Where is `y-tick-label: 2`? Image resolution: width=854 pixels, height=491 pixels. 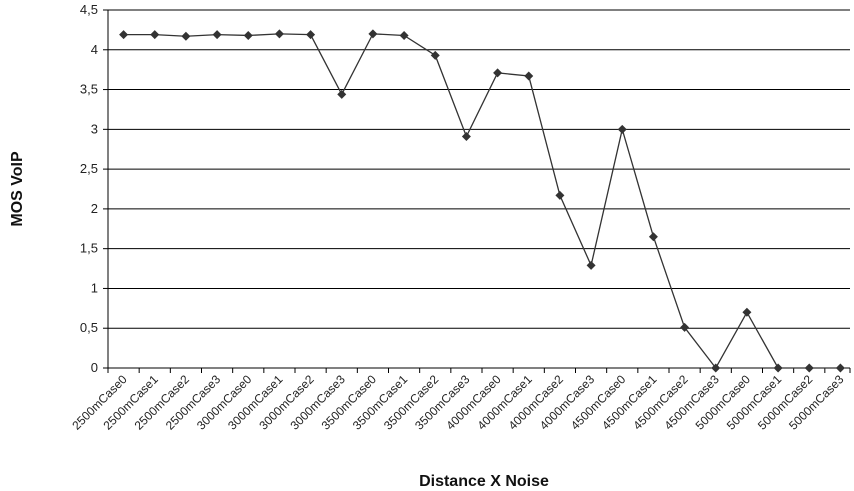 y-tick-label: 2 is located at coordinates (94, 208).